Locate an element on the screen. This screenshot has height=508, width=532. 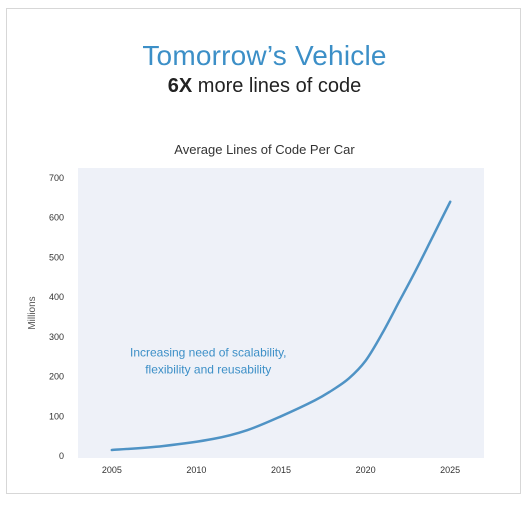
y-tick-label: 400 is located at coordinates (56, 297).